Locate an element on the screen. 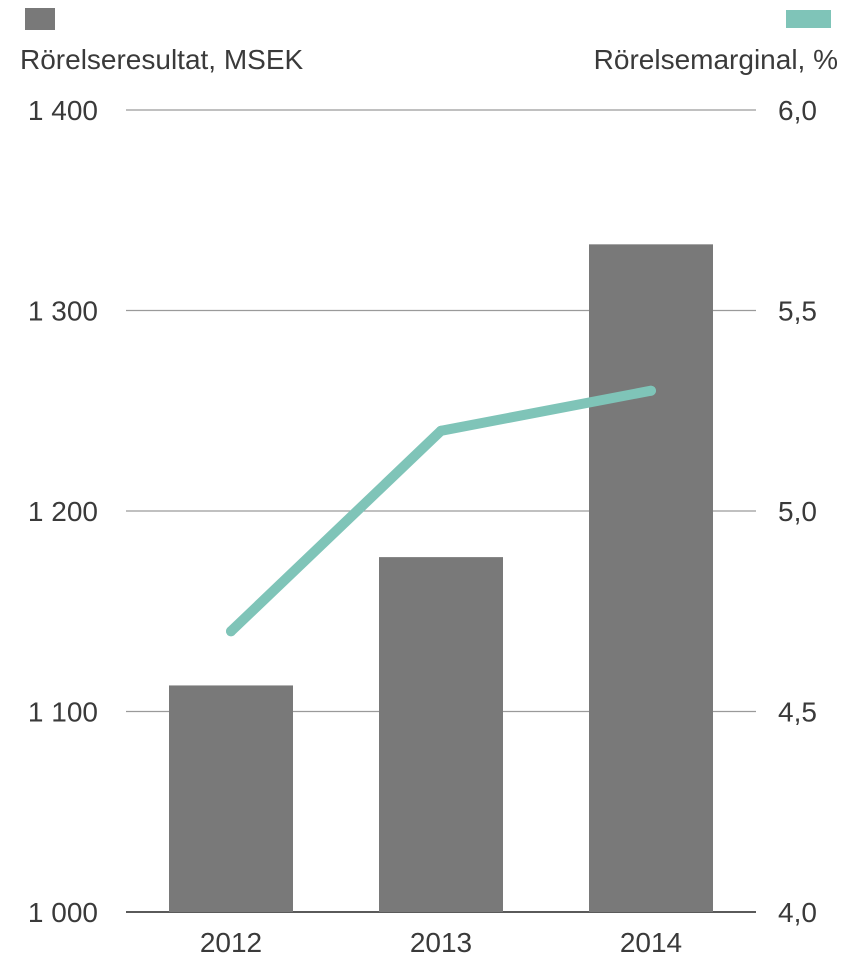 This screenshot has width=844, height=955. margin-point-2014 is located at coordinates (651, 390).